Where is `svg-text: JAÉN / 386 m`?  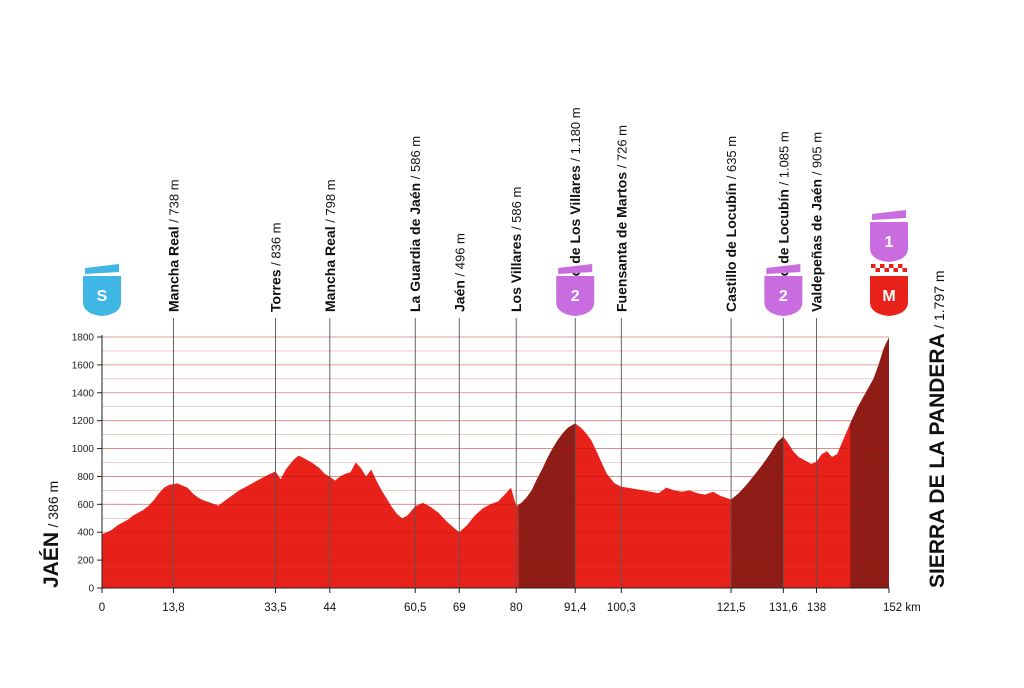 svg-text: JAÉN / 386 m is located at coordinates (51, 534).